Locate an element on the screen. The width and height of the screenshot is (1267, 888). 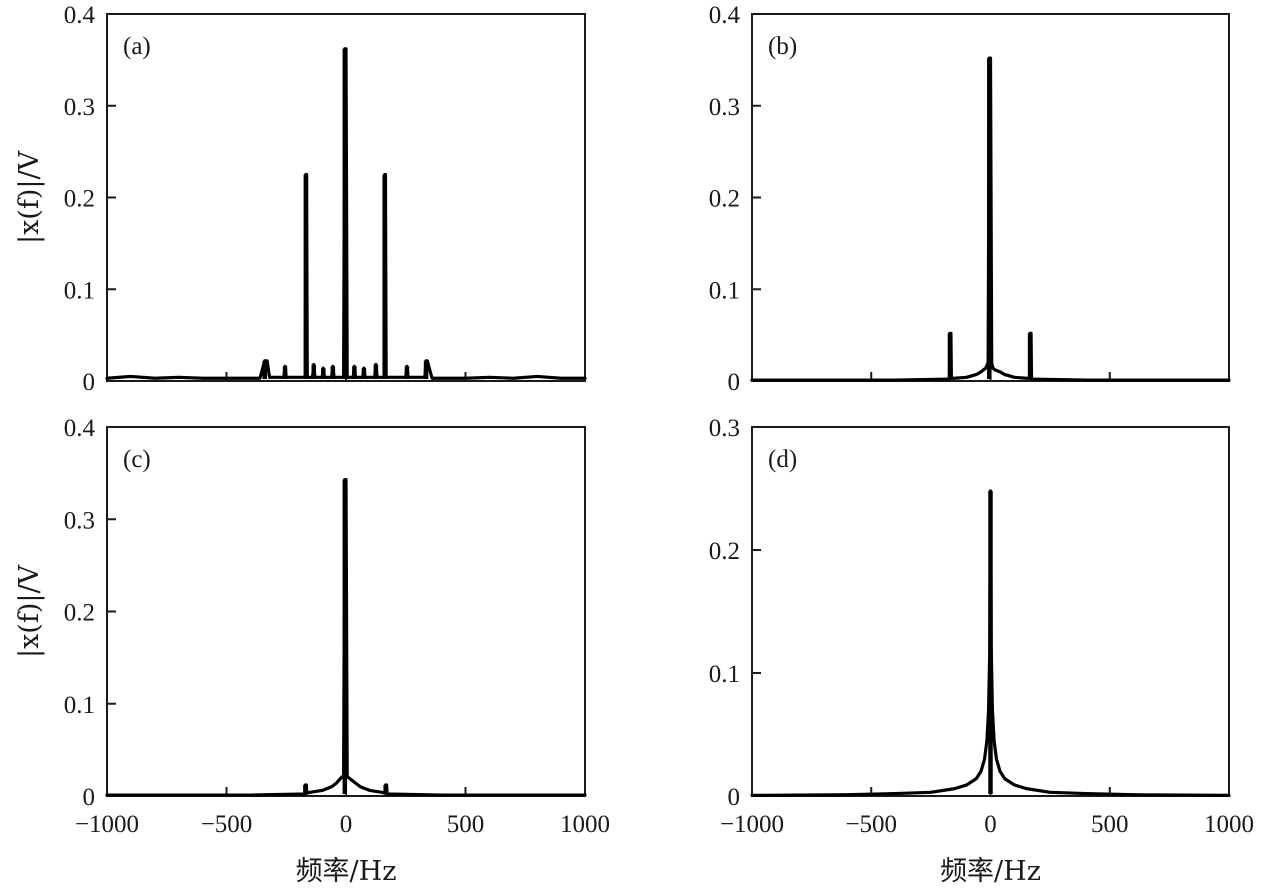
panel-2-ytick-label-4: 0.4 is located at coordinates (725, 15).